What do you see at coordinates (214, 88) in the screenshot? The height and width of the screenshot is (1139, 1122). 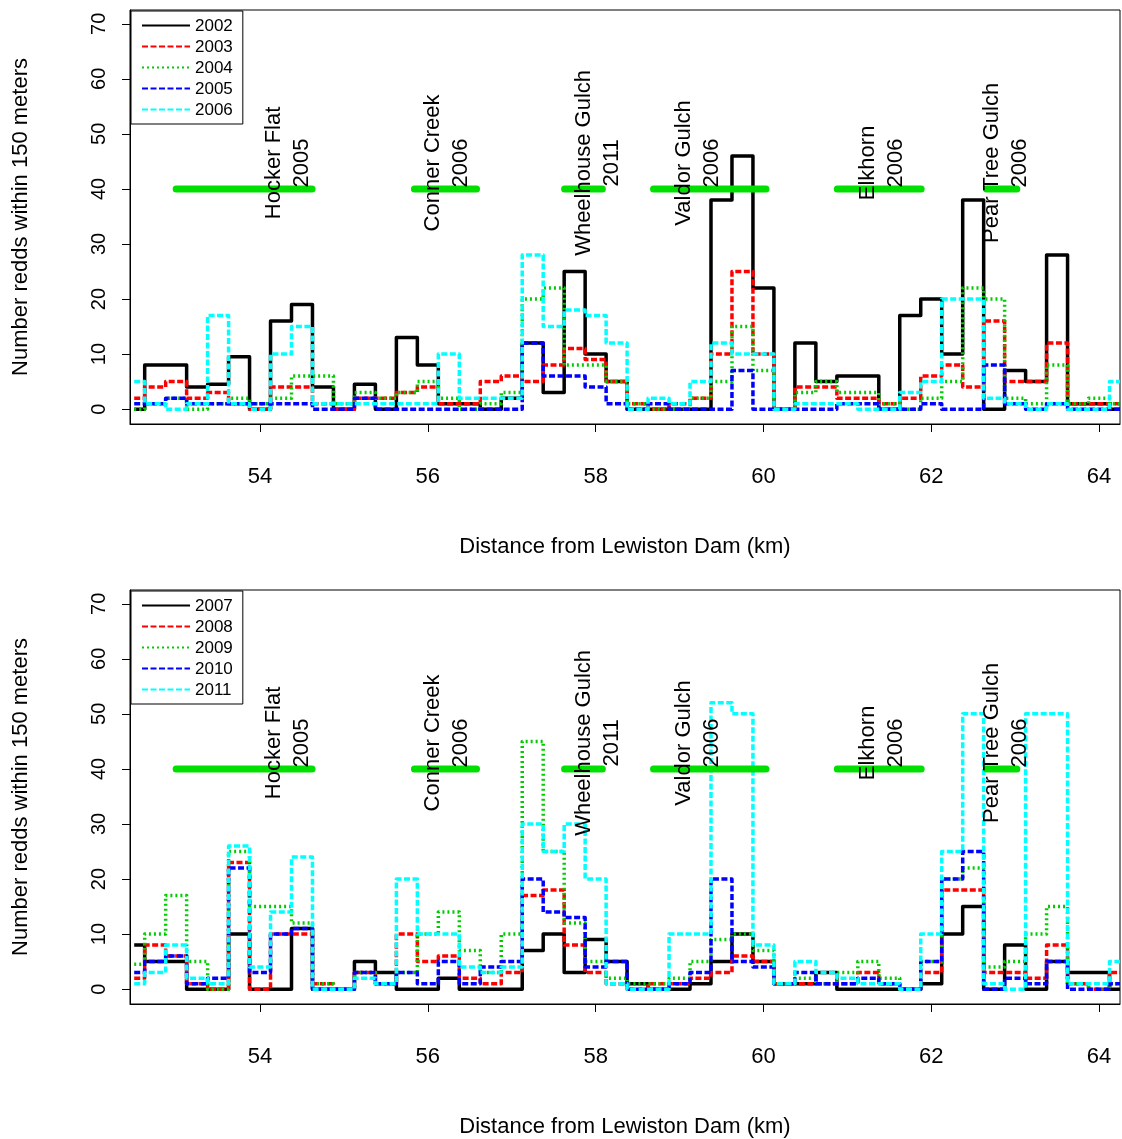 I see `legend-label: 2005` at bounding box center [214, 88].